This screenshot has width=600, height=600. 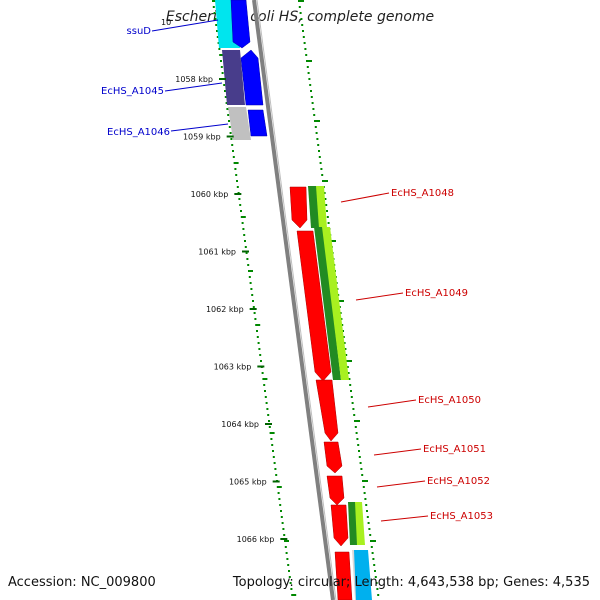 What do you see at coordinates (139, 31) in the screenshot?
I see `svg-text: ssuD` at bounding box center [139, 31].